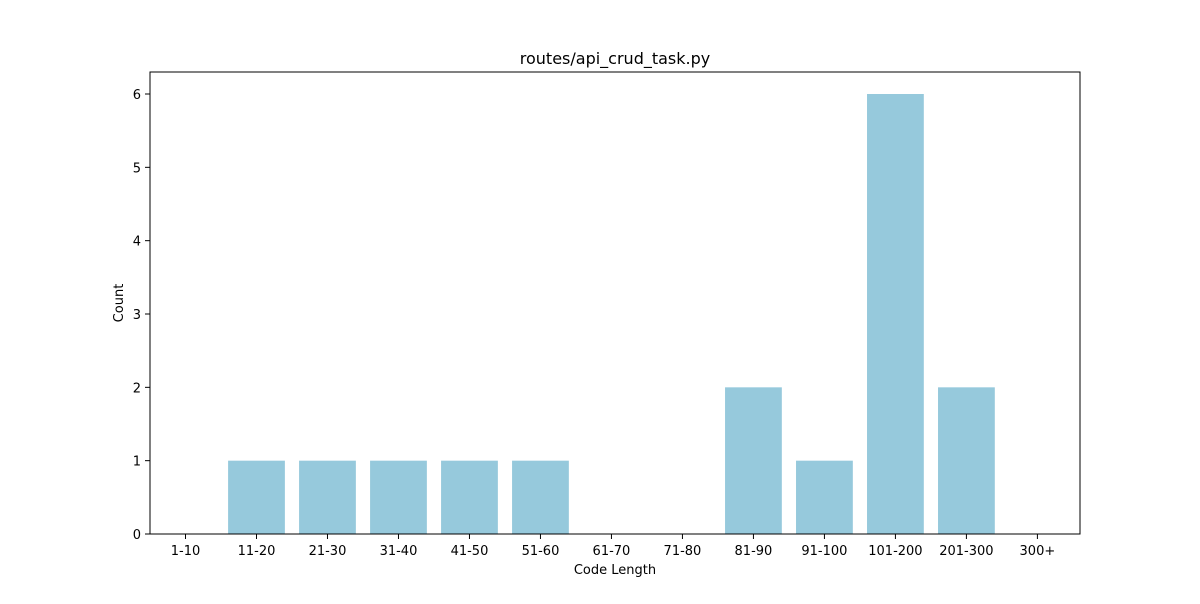 This screenshot has width=1200, height=604. Describe the element at coordinates (328, 551) in the screenshot. I see `x-tick-label: 21-30` at that location.